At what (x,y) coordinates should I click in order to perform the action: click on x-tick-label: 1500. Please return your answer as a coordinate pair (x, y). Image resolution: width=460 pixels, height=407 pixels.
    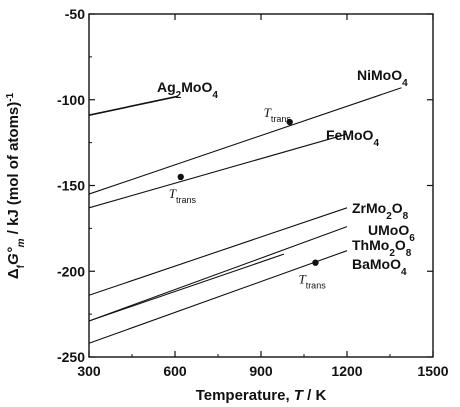
    Looking at the image, I should click on (432, 371).